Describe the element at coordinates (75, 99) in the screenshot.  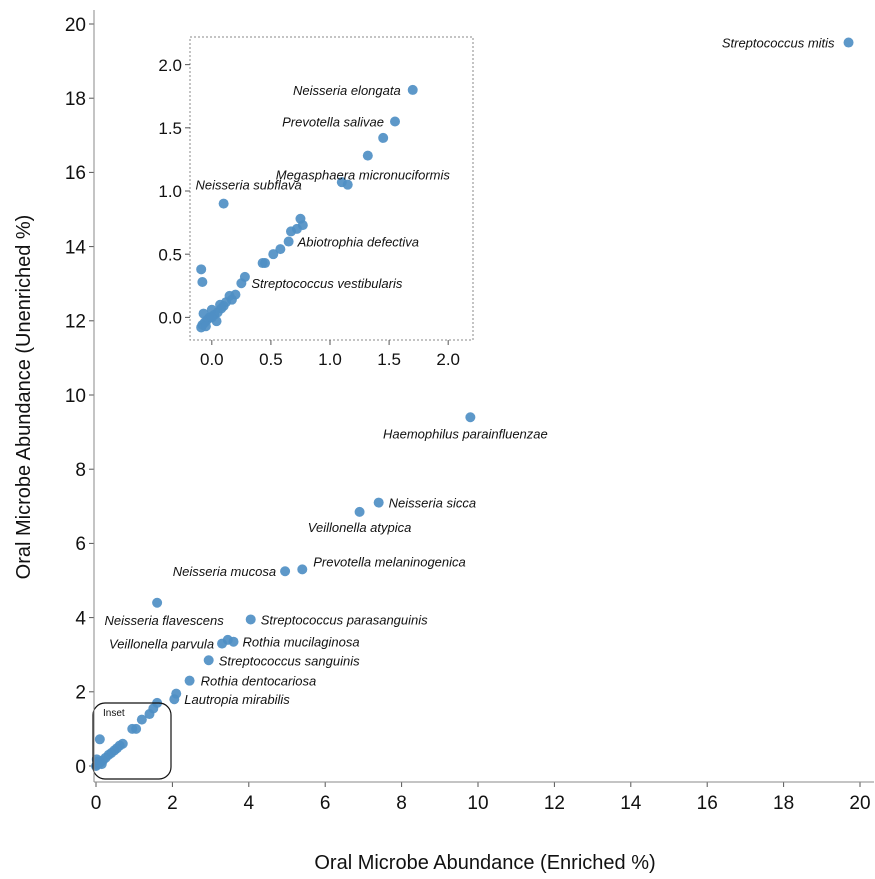
I see `main-y-tick-label: 18` at that location.